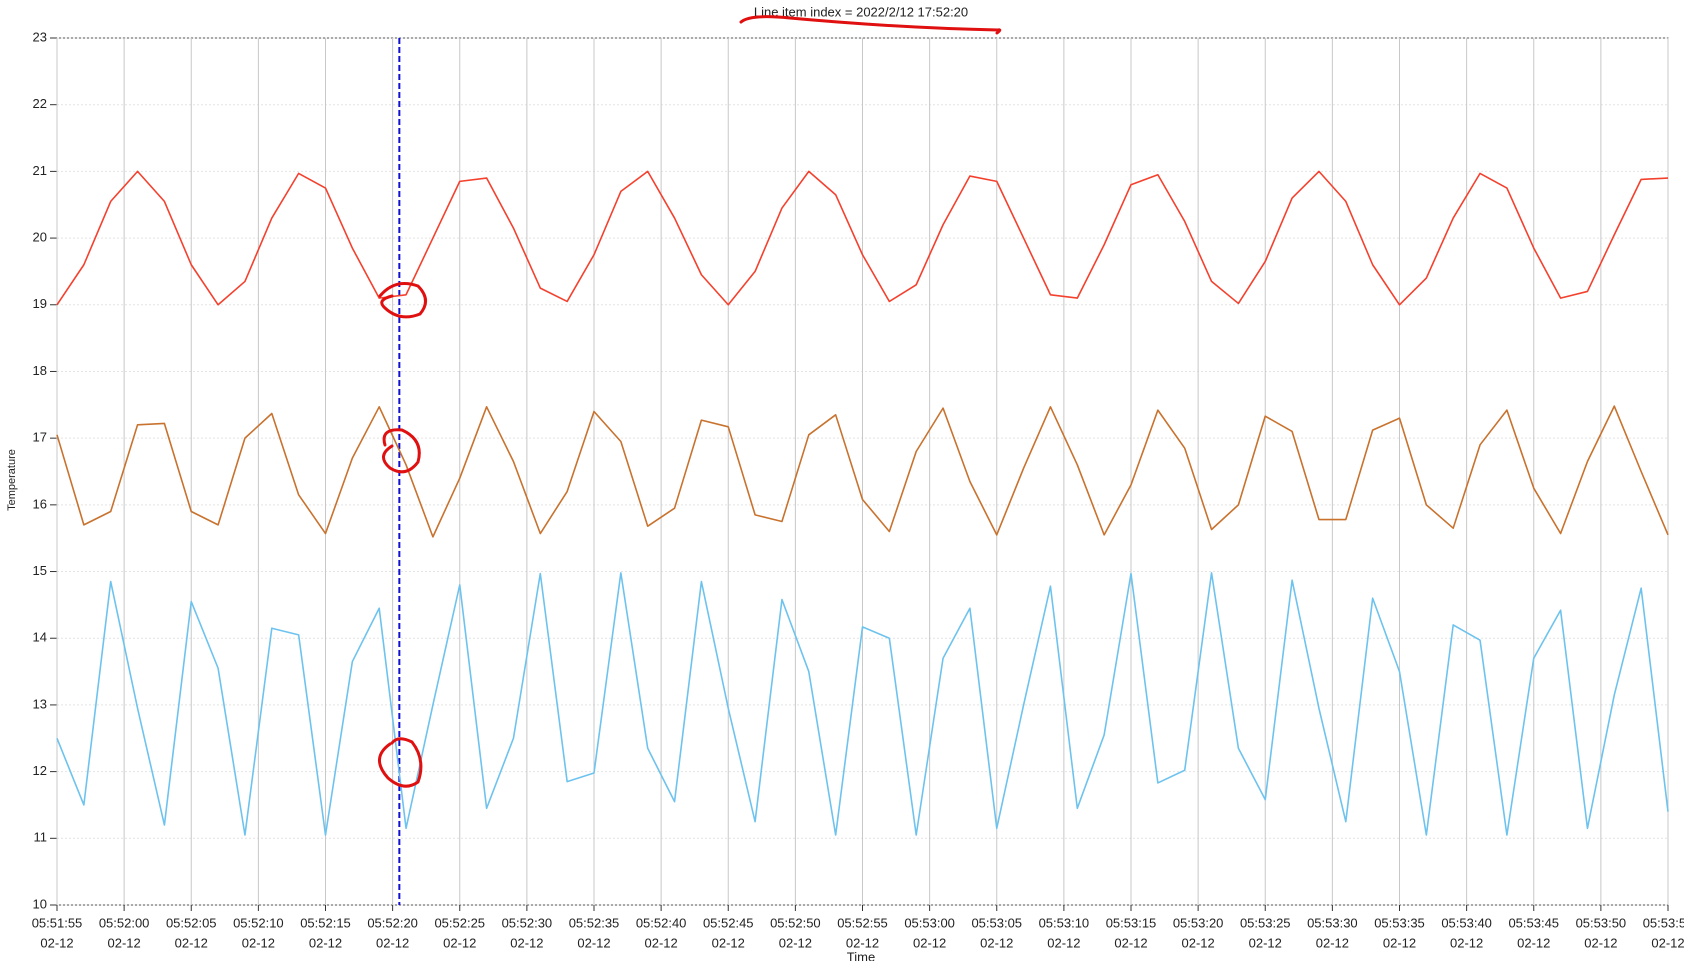 The image size is (1684, 961). I want to click on x-tick-label: 05:51:55, so click(57, 922).